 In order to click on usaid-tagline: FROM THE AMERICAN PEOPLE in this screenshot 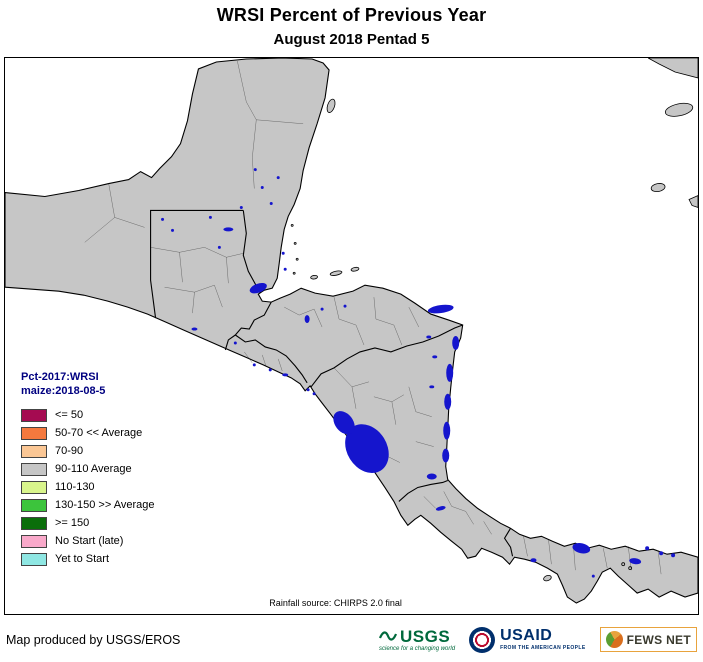, I will do `click(543, 648)`.